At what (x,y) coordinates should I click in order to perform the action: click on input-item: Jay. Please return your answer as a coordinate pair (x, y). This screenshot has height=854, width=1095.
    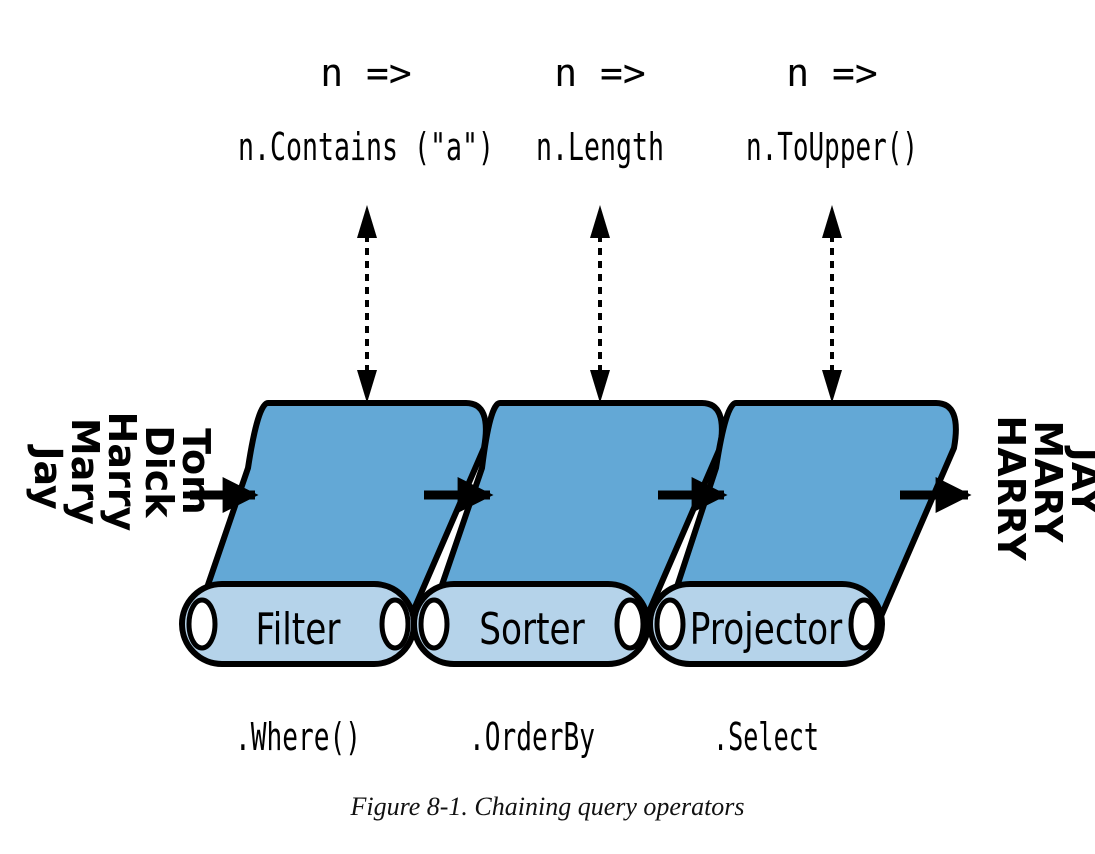
    Looking at the image, I should click on (48, 476).